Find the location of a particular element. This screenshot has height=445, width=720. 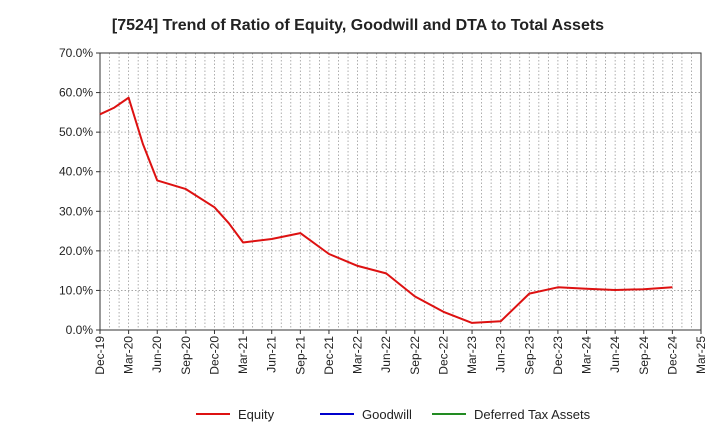

legend-label-goodwill: Goodwill is located at coordinates (387, 414).